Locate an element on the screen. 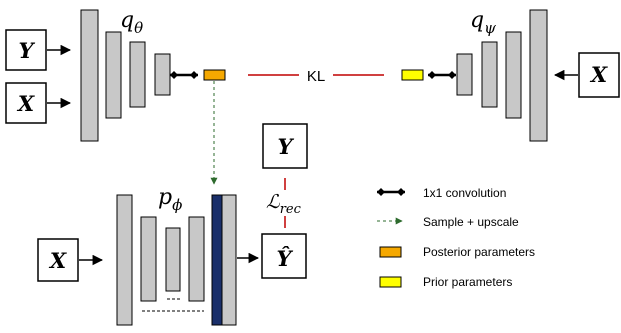  input-box-x is located at coordinates (26, 103).